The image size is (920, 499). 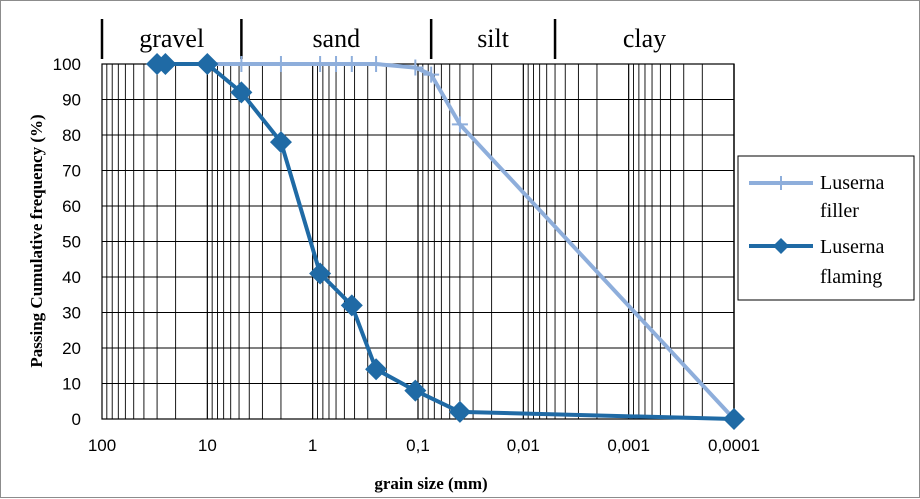 I want to click on y-tick-label: 40, so click(x=71, y=277).